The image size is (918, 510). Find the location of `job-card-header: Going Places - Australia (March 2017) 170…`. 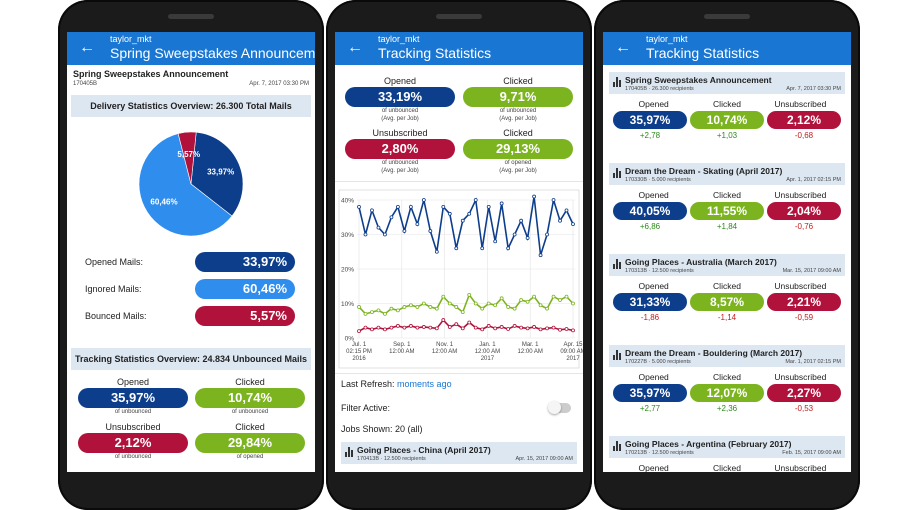

job-card-header: Going Places - Australia (March 2017) 170… is located at coordinates (727, 265).